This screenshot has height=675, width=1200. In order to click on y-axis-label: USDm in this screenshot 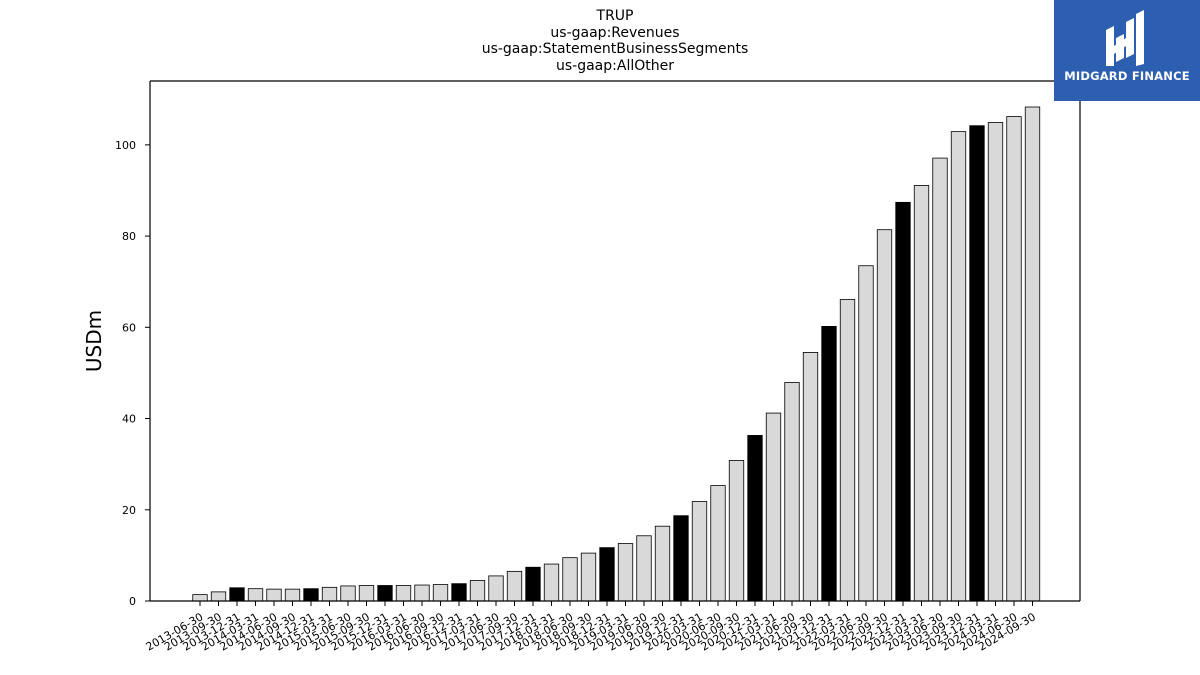, I will do `click(94, 341)`.